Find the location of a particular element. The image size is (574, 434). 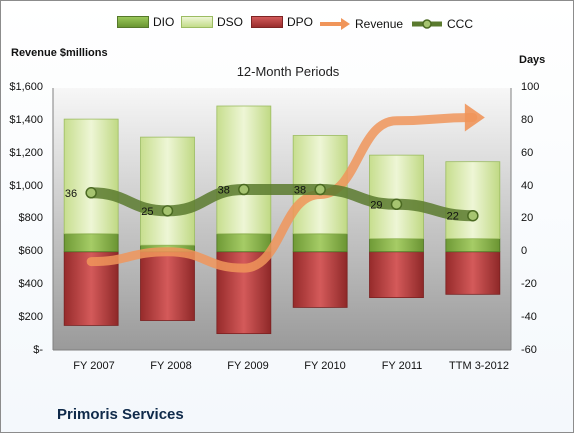

ccc-data-label: 29 is located at coordinates (376, 205).